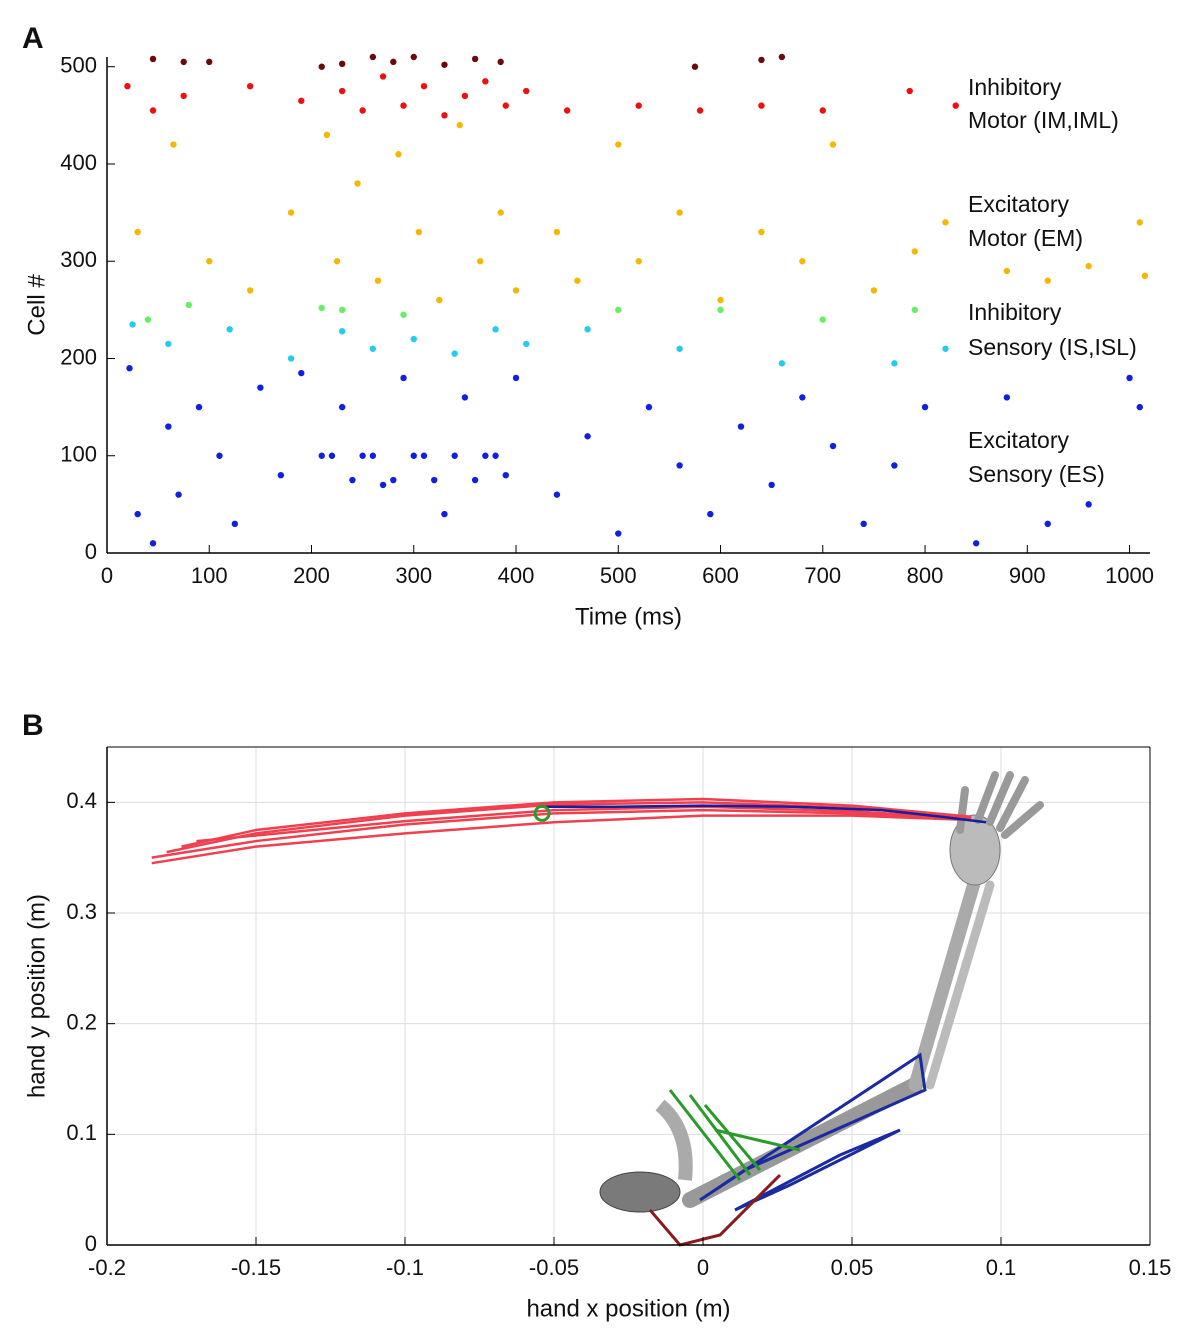 The height and width of the screenshot is (1332, 1200). What do you see at coordinates (256, 1267) in the screenshot?
I see `x-tick-label: -0.15` at bounding box center [256, 1267].